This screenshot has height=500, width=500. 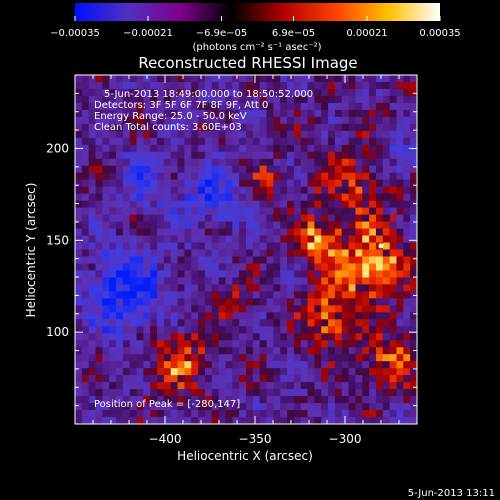 I want to click on peak-position-label: Position of Peak = [-280,147], so click(x=167, y=404).